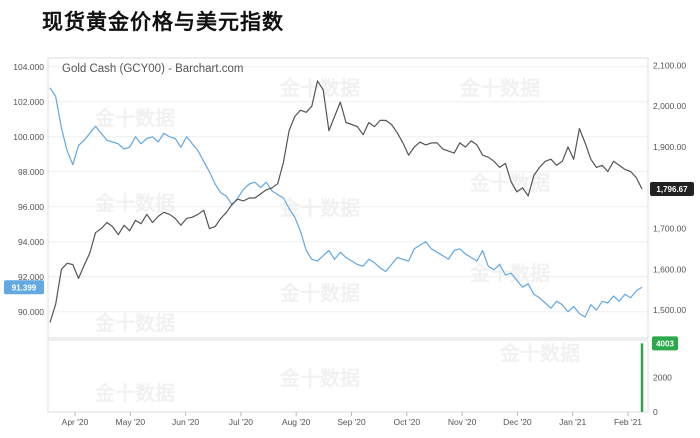 This screenshot has height=438, width=700. Describe the element at coordinates (241, 422) in the screenshot. I see `x-tick-label: Jul '20` at that location.